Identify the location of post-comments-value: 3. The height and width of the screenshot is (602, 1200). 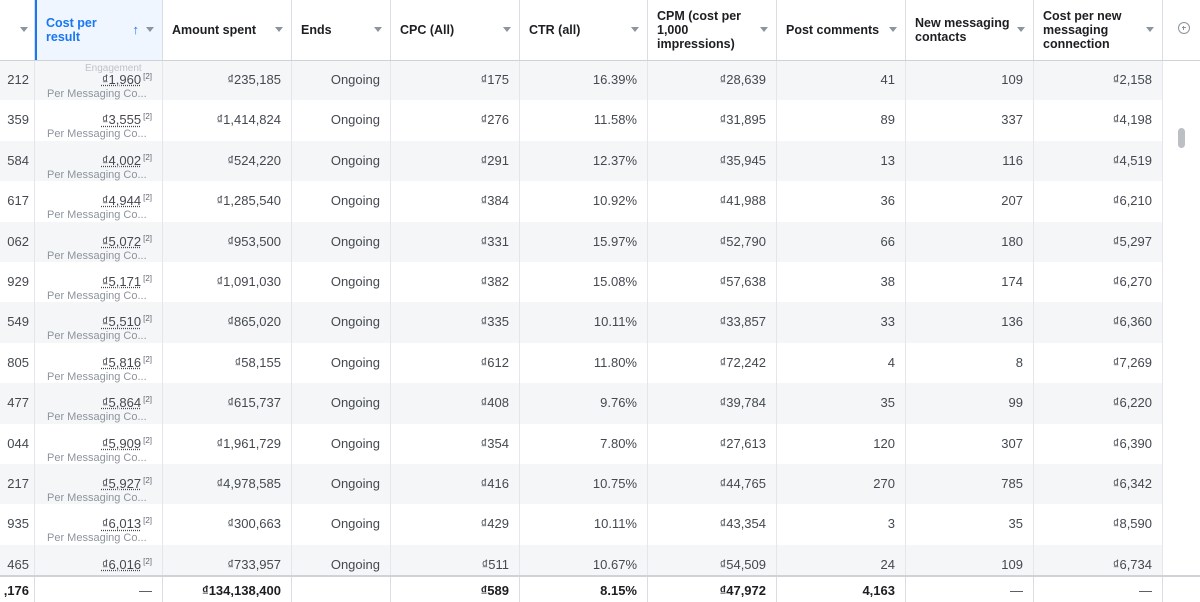
(891, 524).